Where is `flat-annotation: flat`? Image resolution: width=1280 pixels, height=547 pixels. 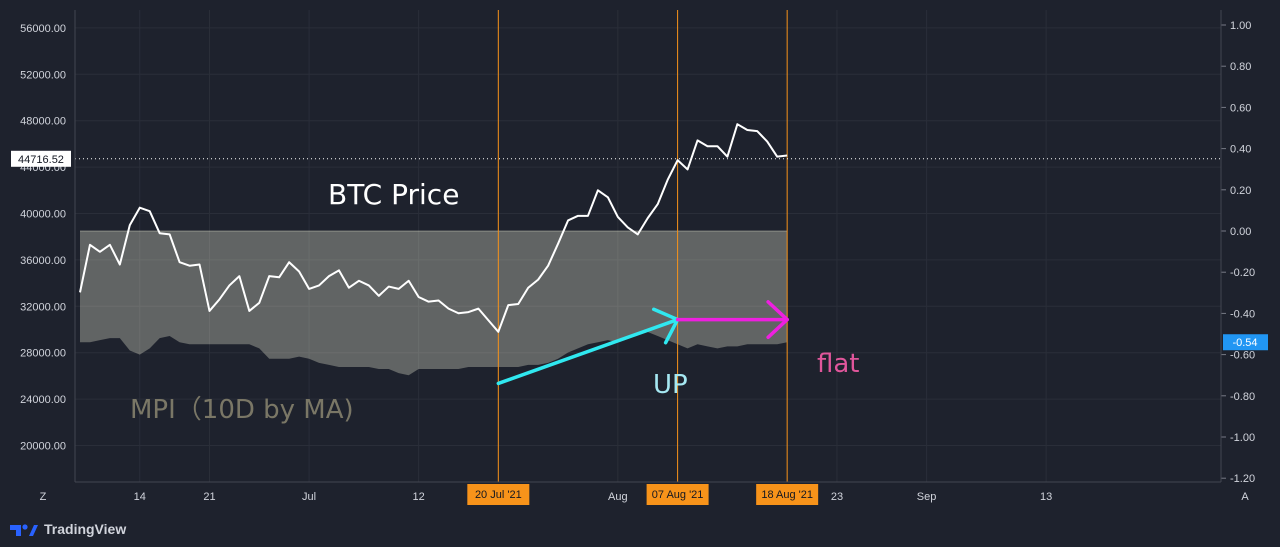 flat-annotation: flat is located at coordinates (838, 364).